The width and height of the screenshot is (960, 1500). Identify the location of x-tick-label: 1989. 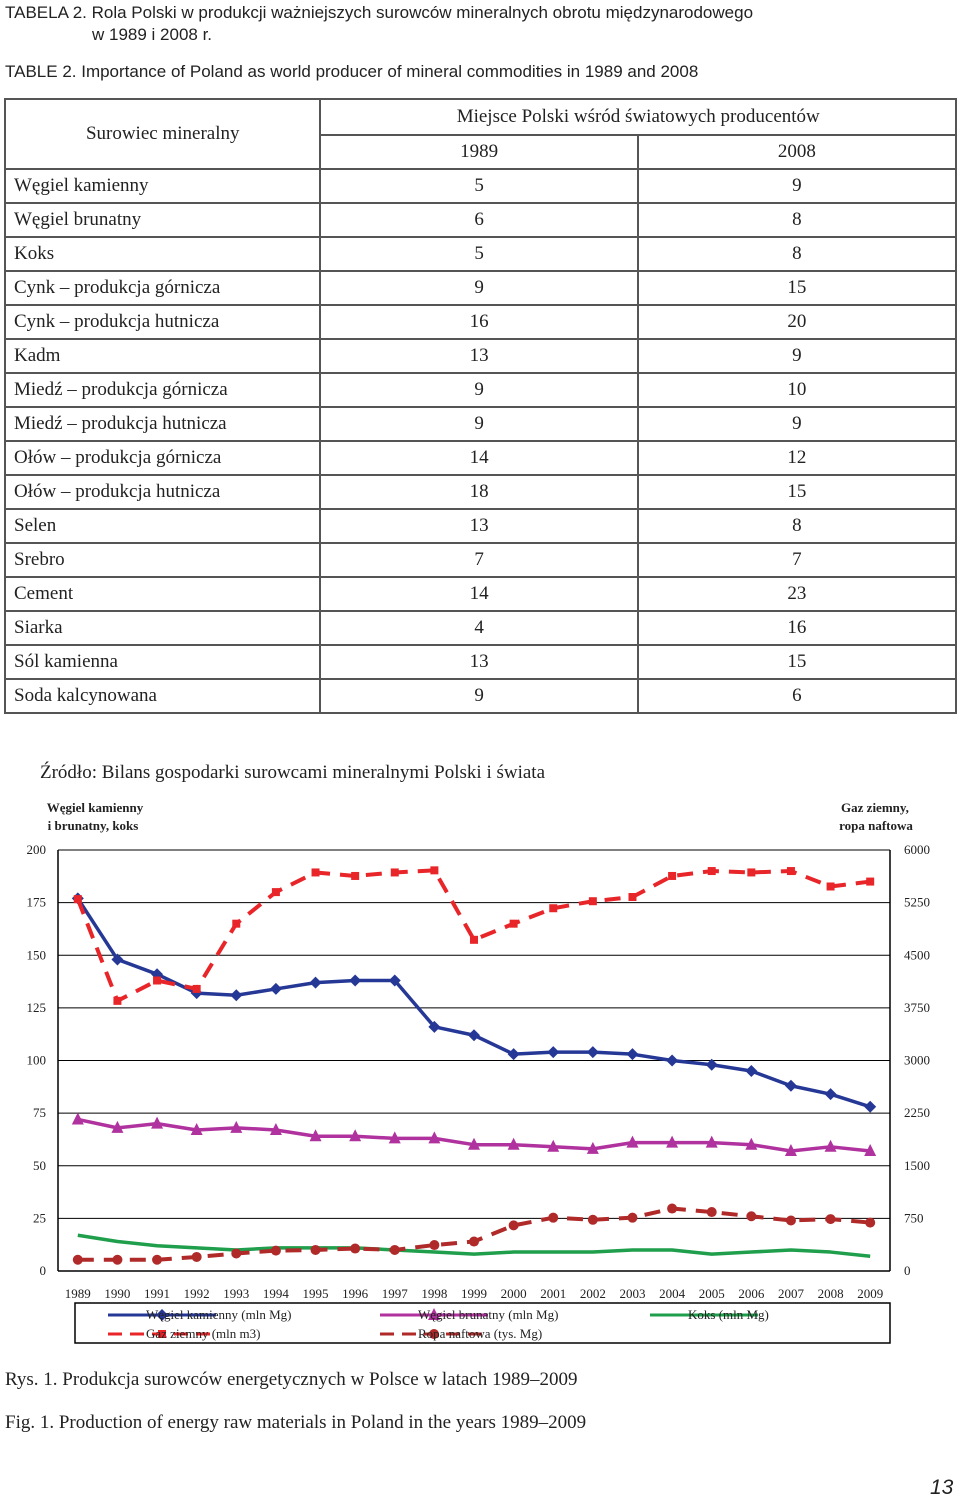
(78, 1293).